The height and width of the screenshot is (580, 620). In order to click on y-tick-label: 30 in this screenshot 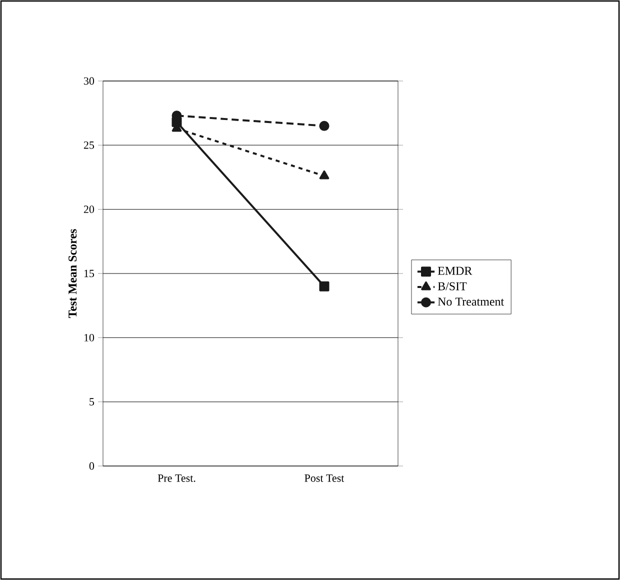, I will do `click(89, 81)`.